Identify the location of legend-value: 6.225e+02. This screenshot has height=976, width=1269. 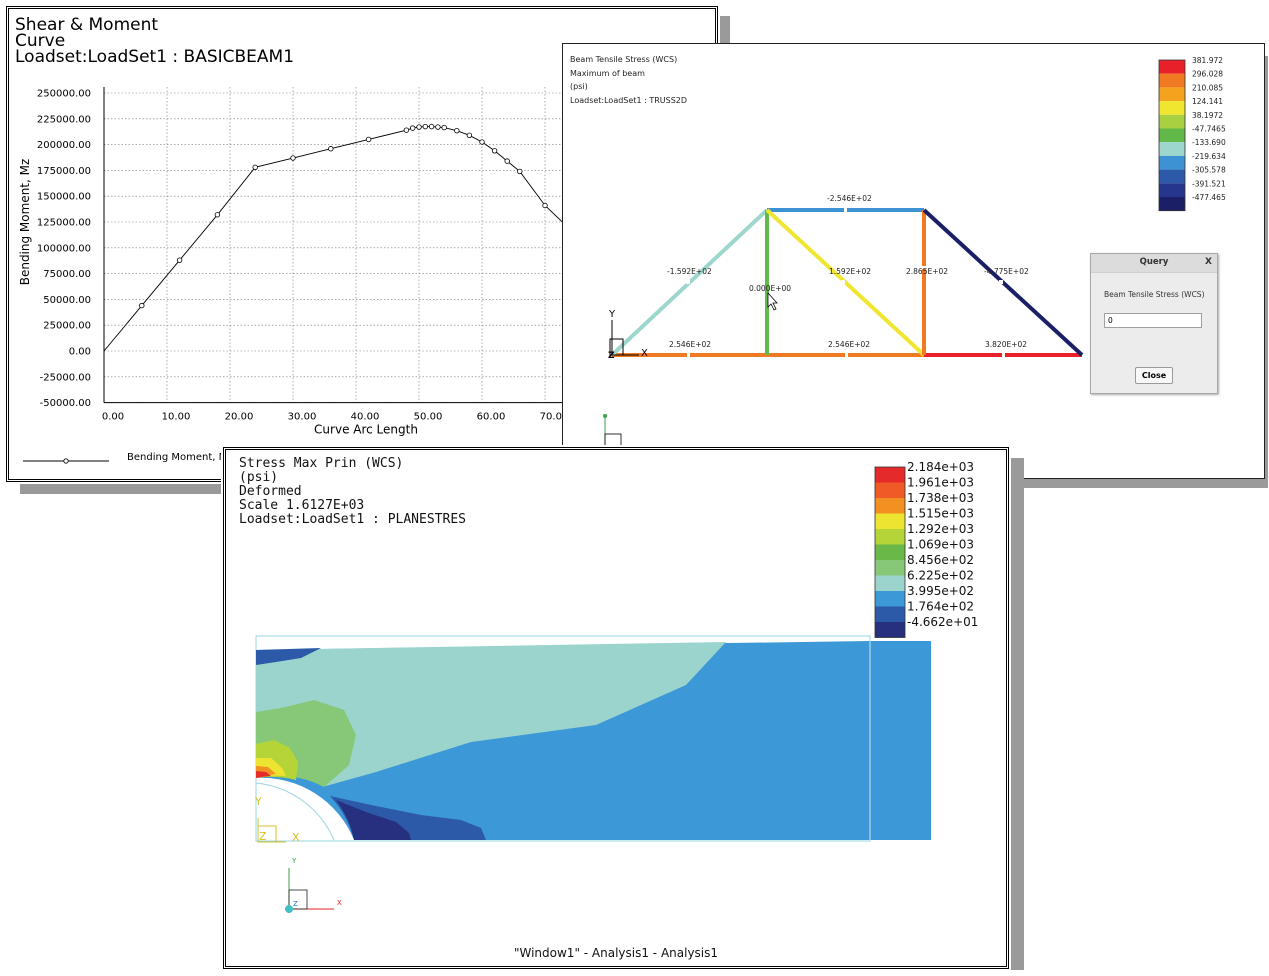
(940, 576).